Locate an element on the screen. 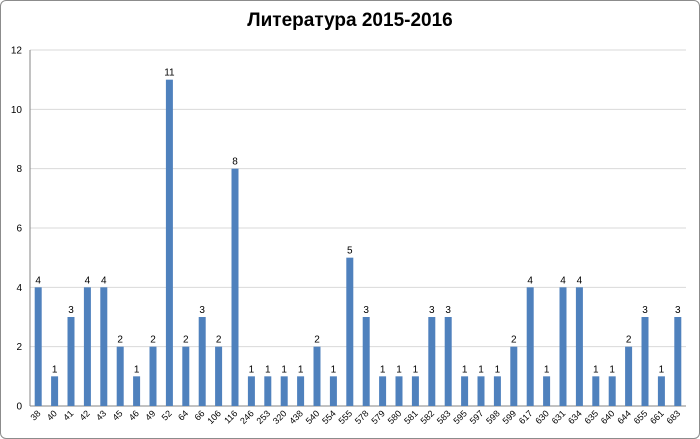  x-tick-label: 438 is located at coordinates (296, 417).